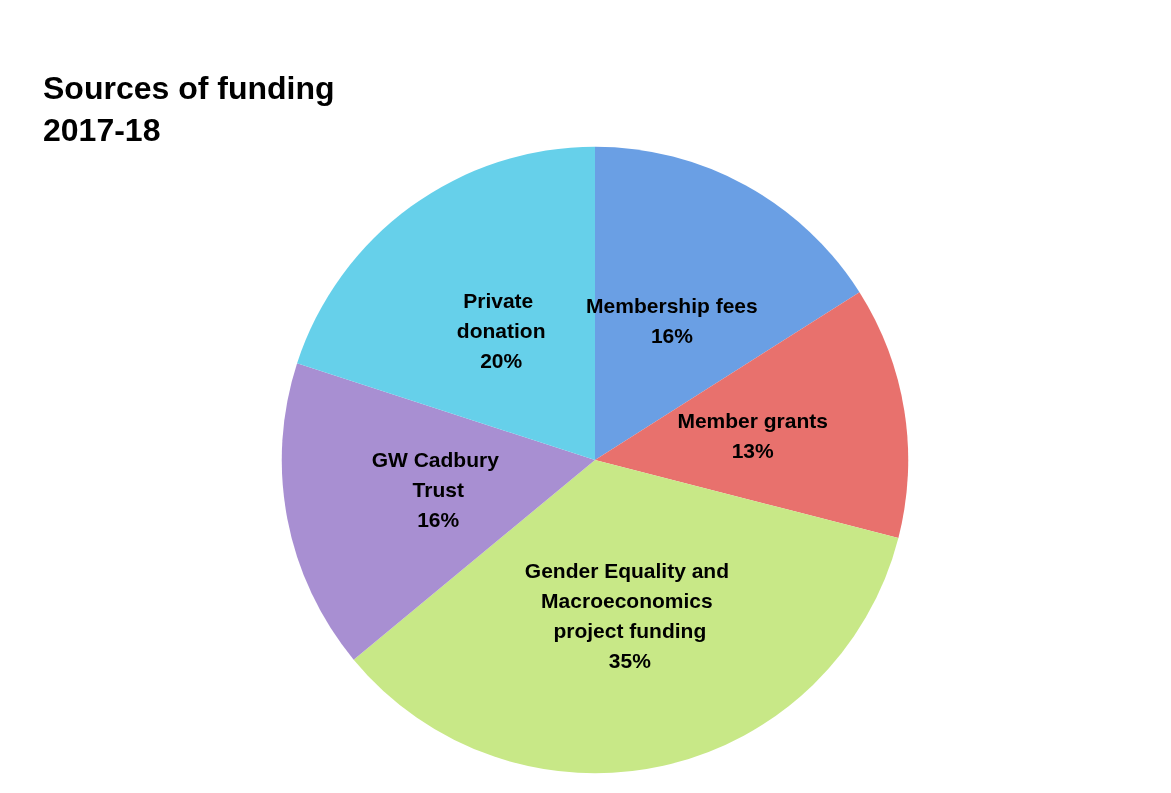  I want to click on slice-label: Gender Equality and Macroeconomics project funding, so click(629, 601).